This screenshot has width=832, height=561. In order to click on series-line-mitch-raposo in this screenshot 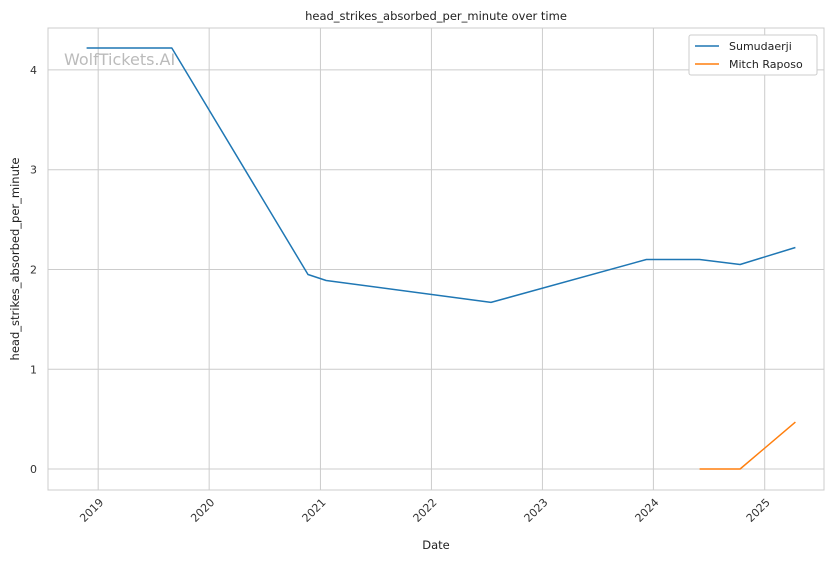, I will do `click(747, 445)`.